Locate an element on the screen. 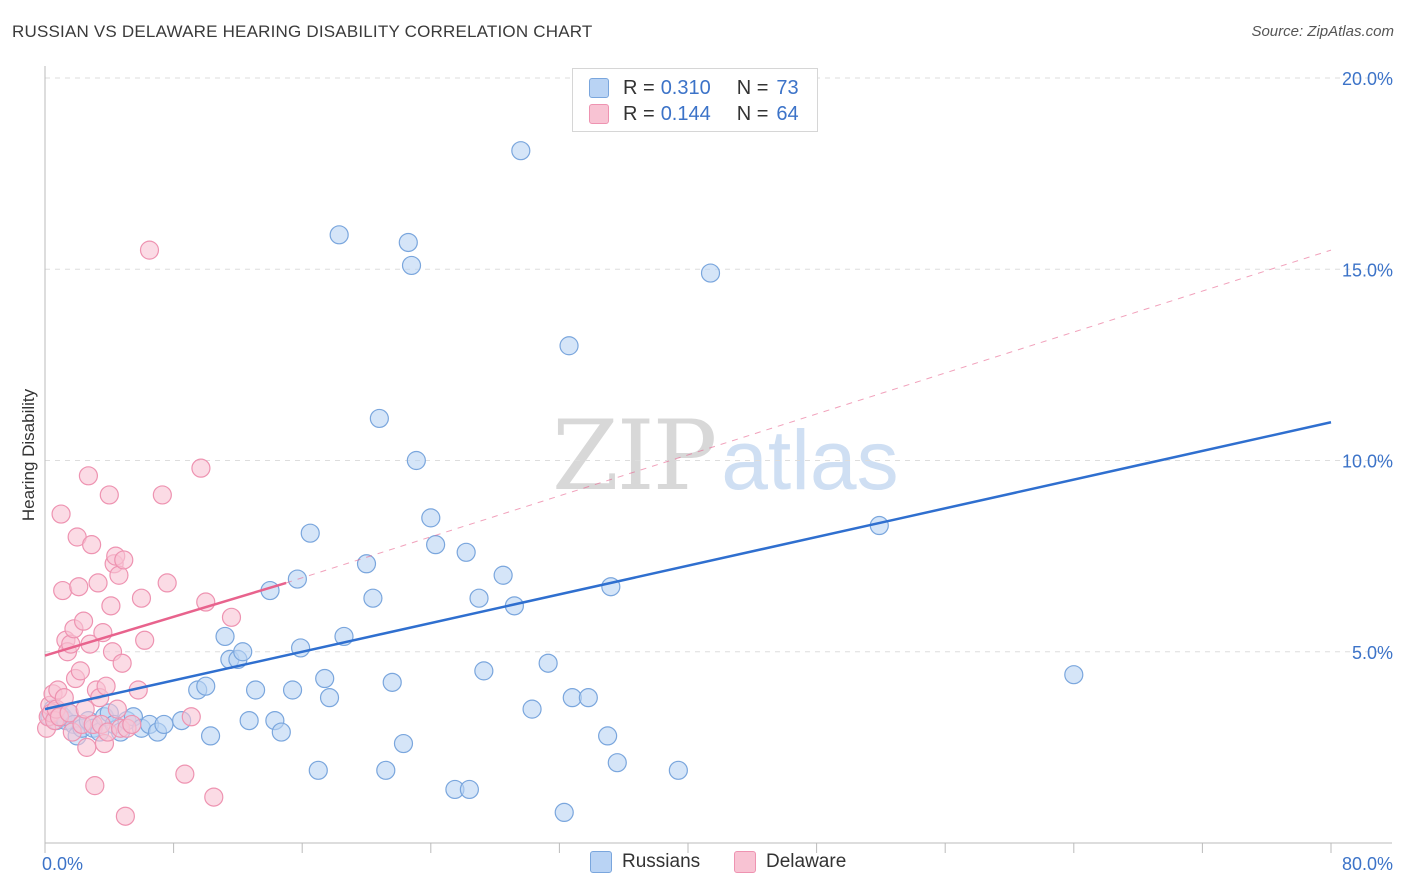 Image resolution: width=1406 pixels, height=892 pixels. y-tick-label: 15.0% is located at coordinates (1367, 270).